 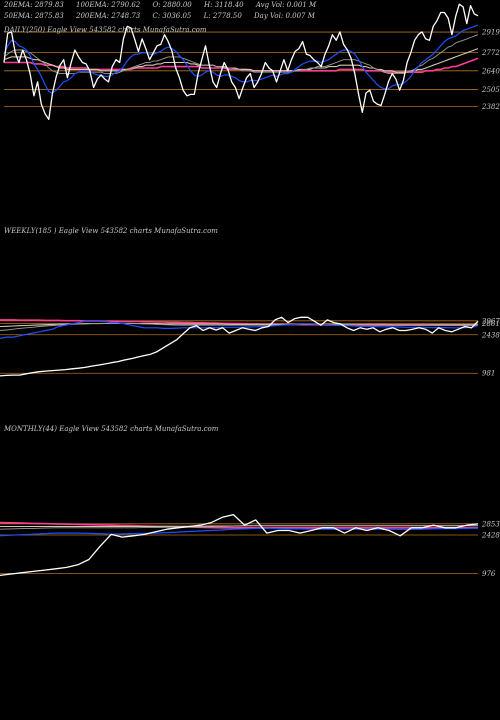 What do you see at coordinates (490, 90) in the screenshot?
I see `daily-level-label: 2505` at bounding box center [490, 90].